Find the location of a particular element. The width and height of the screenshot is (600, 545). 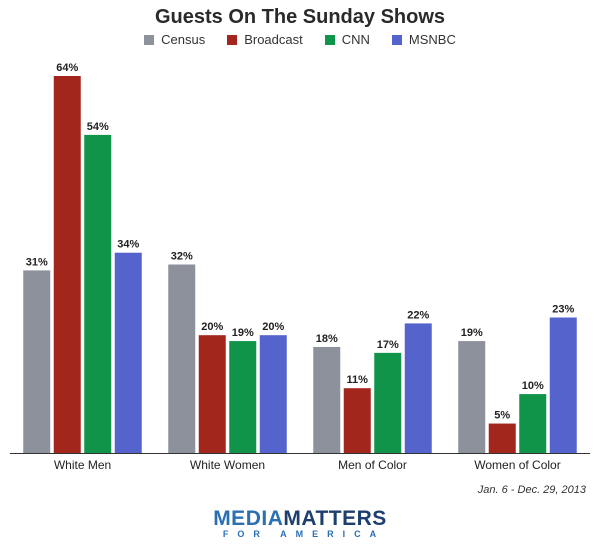

logo-subtitle: FOR AMERICA is located at coordinates (304, 534).